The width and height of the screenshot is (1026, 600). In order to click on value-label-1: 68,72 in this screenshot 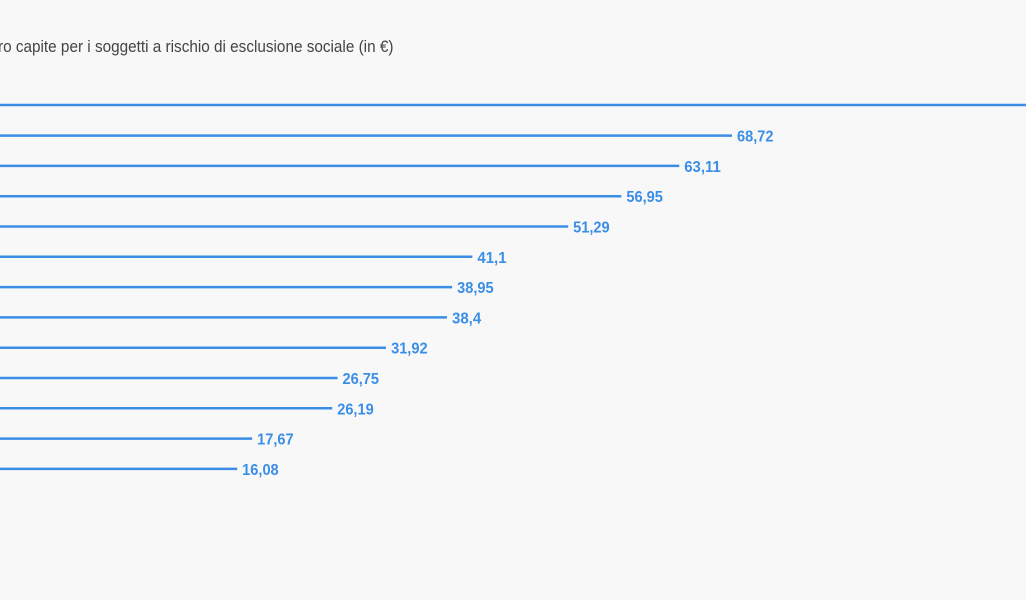, I will do `click(755, 137)`.